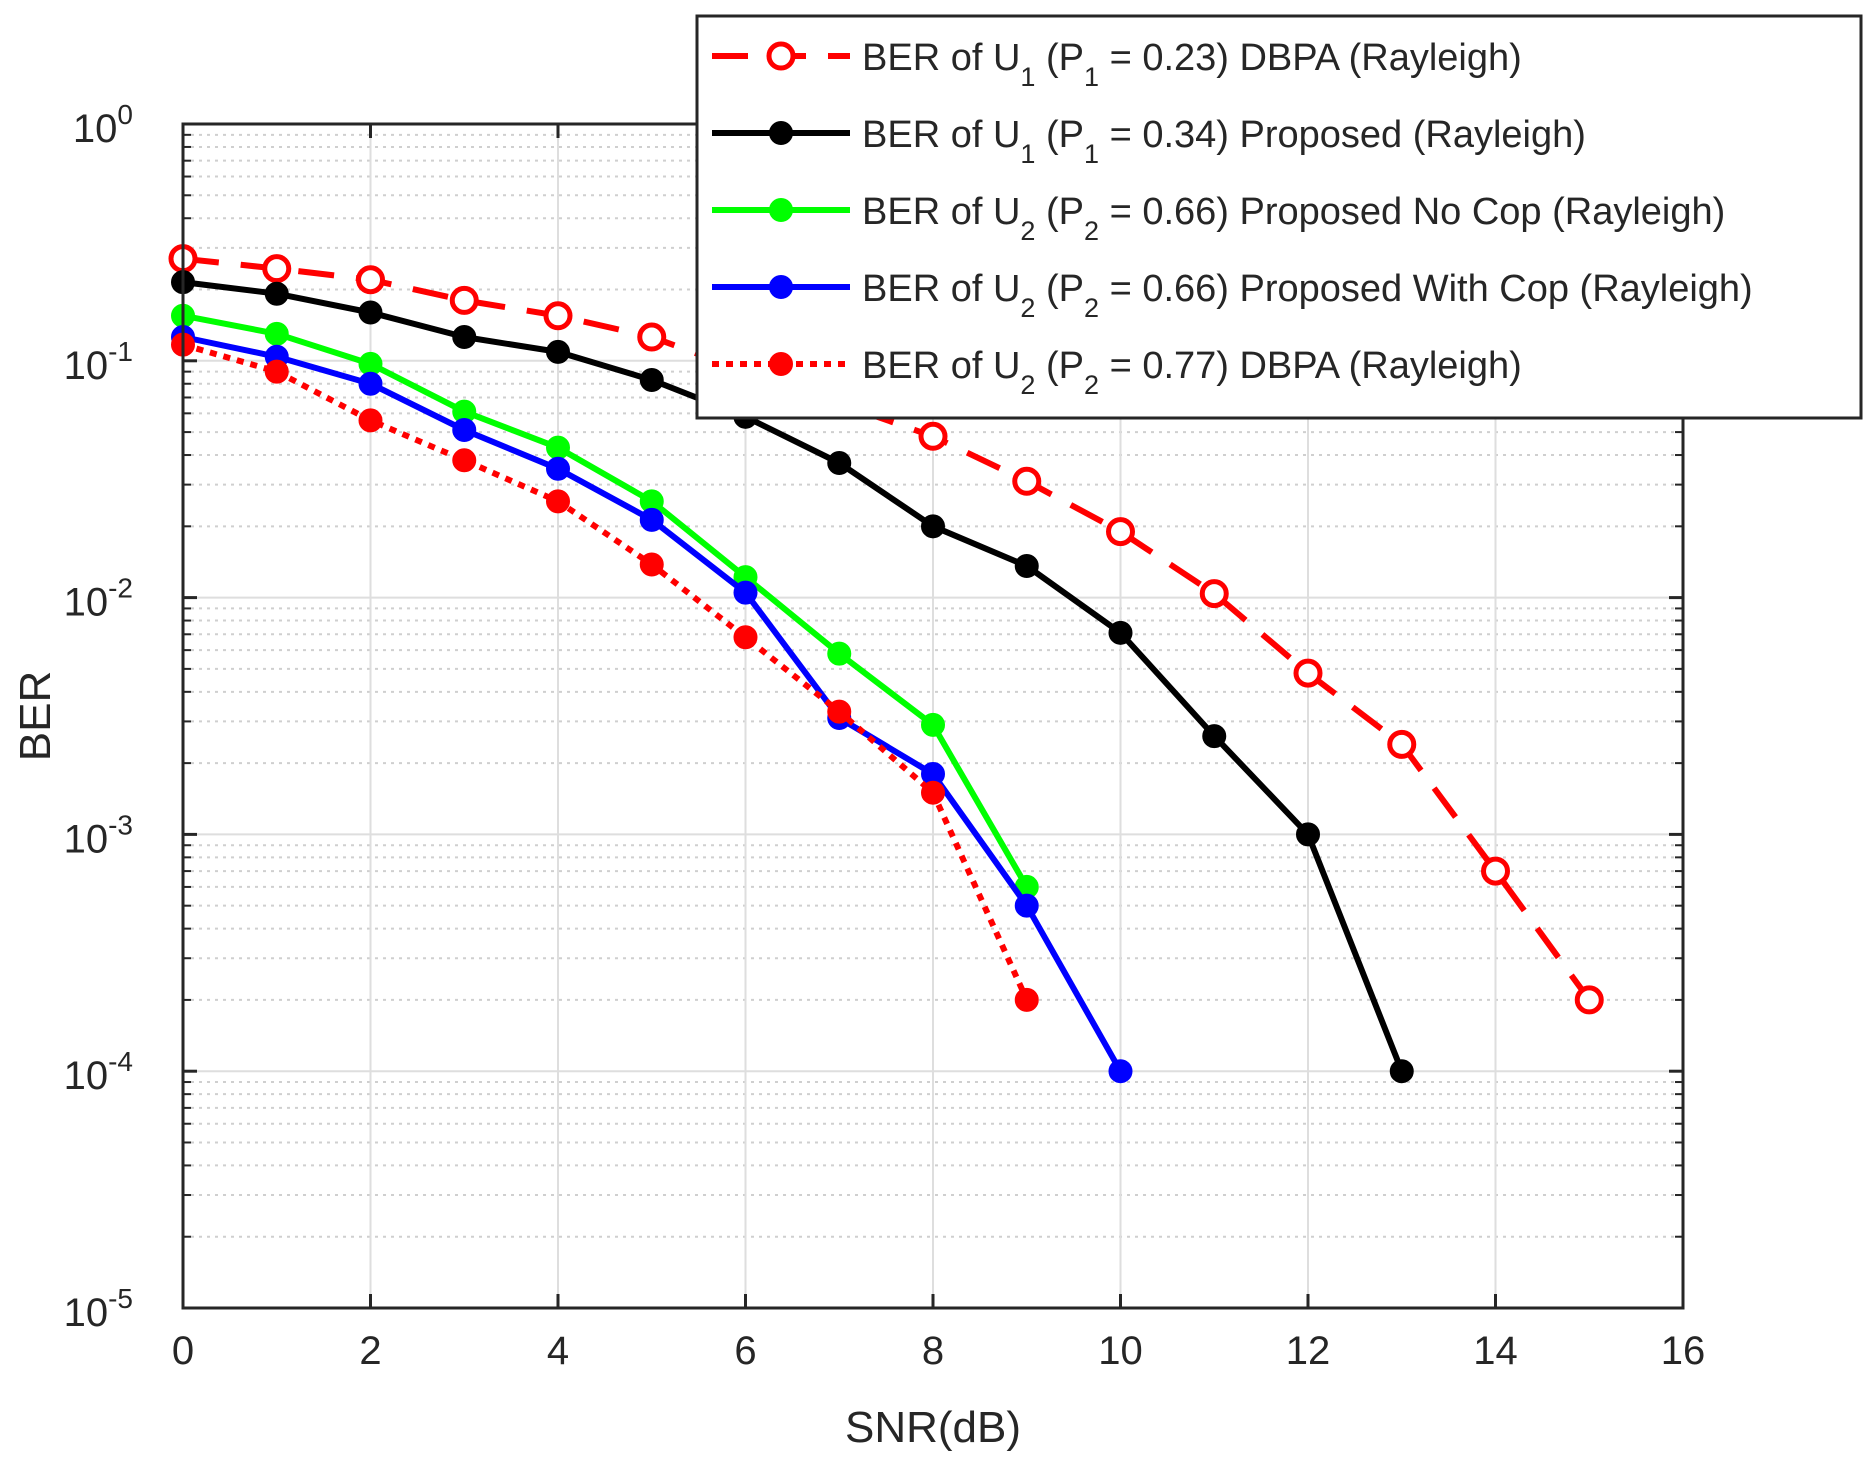  Describe the element at coordinates (933, 1351) in the screenshot. I see `x-tick-label: 8` at that location.